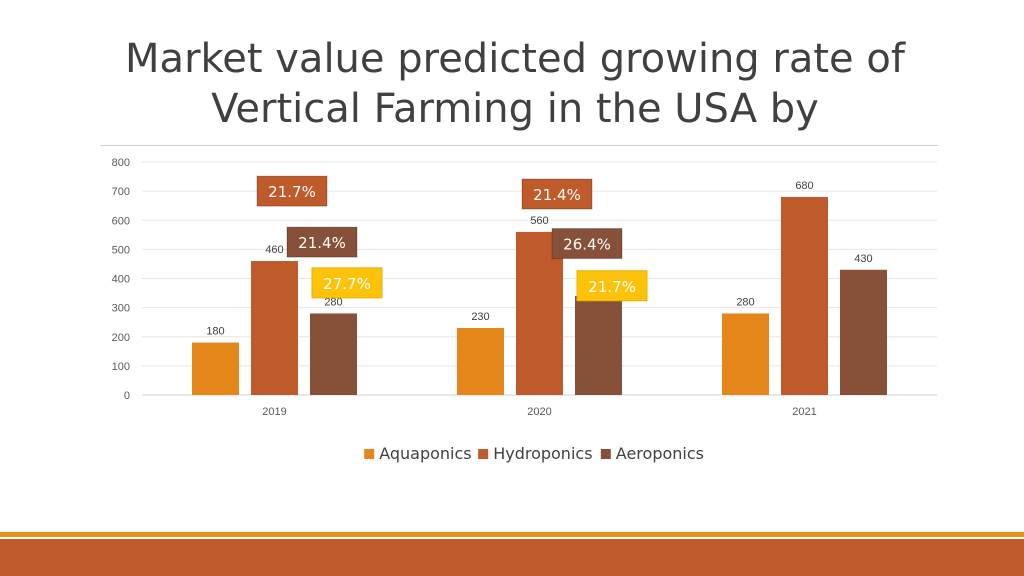 Image resolution: width=1024 pixels, height=576 pixels. Describe the element at coordinates (425, 453) in the screenshot. I see `legend-label: Aquaponics` at that location.